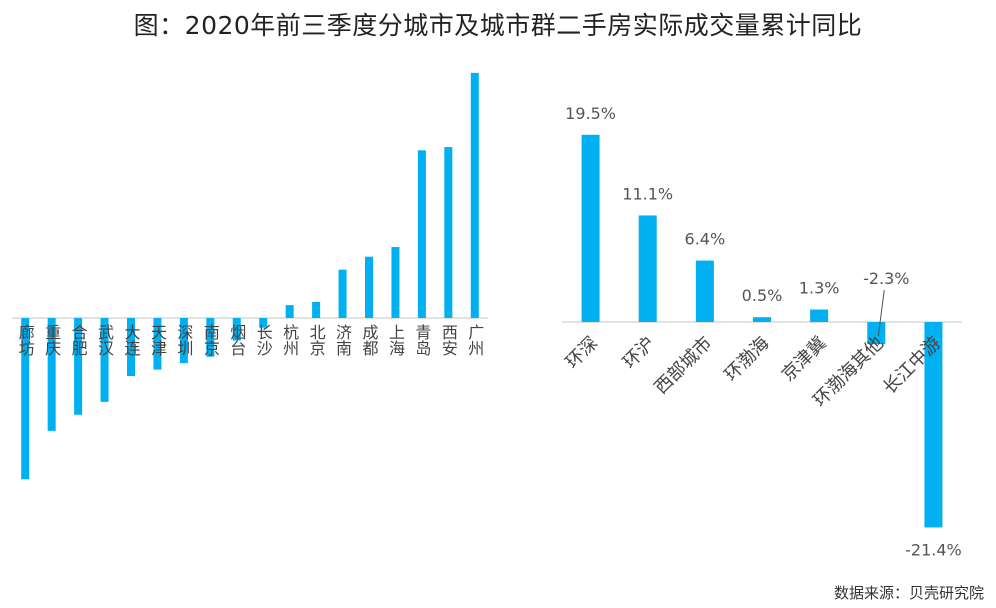 Image resolution: width=996 pixels, height=608 pixels. I want to click on left-category-label: 成都, so click(369, 340).